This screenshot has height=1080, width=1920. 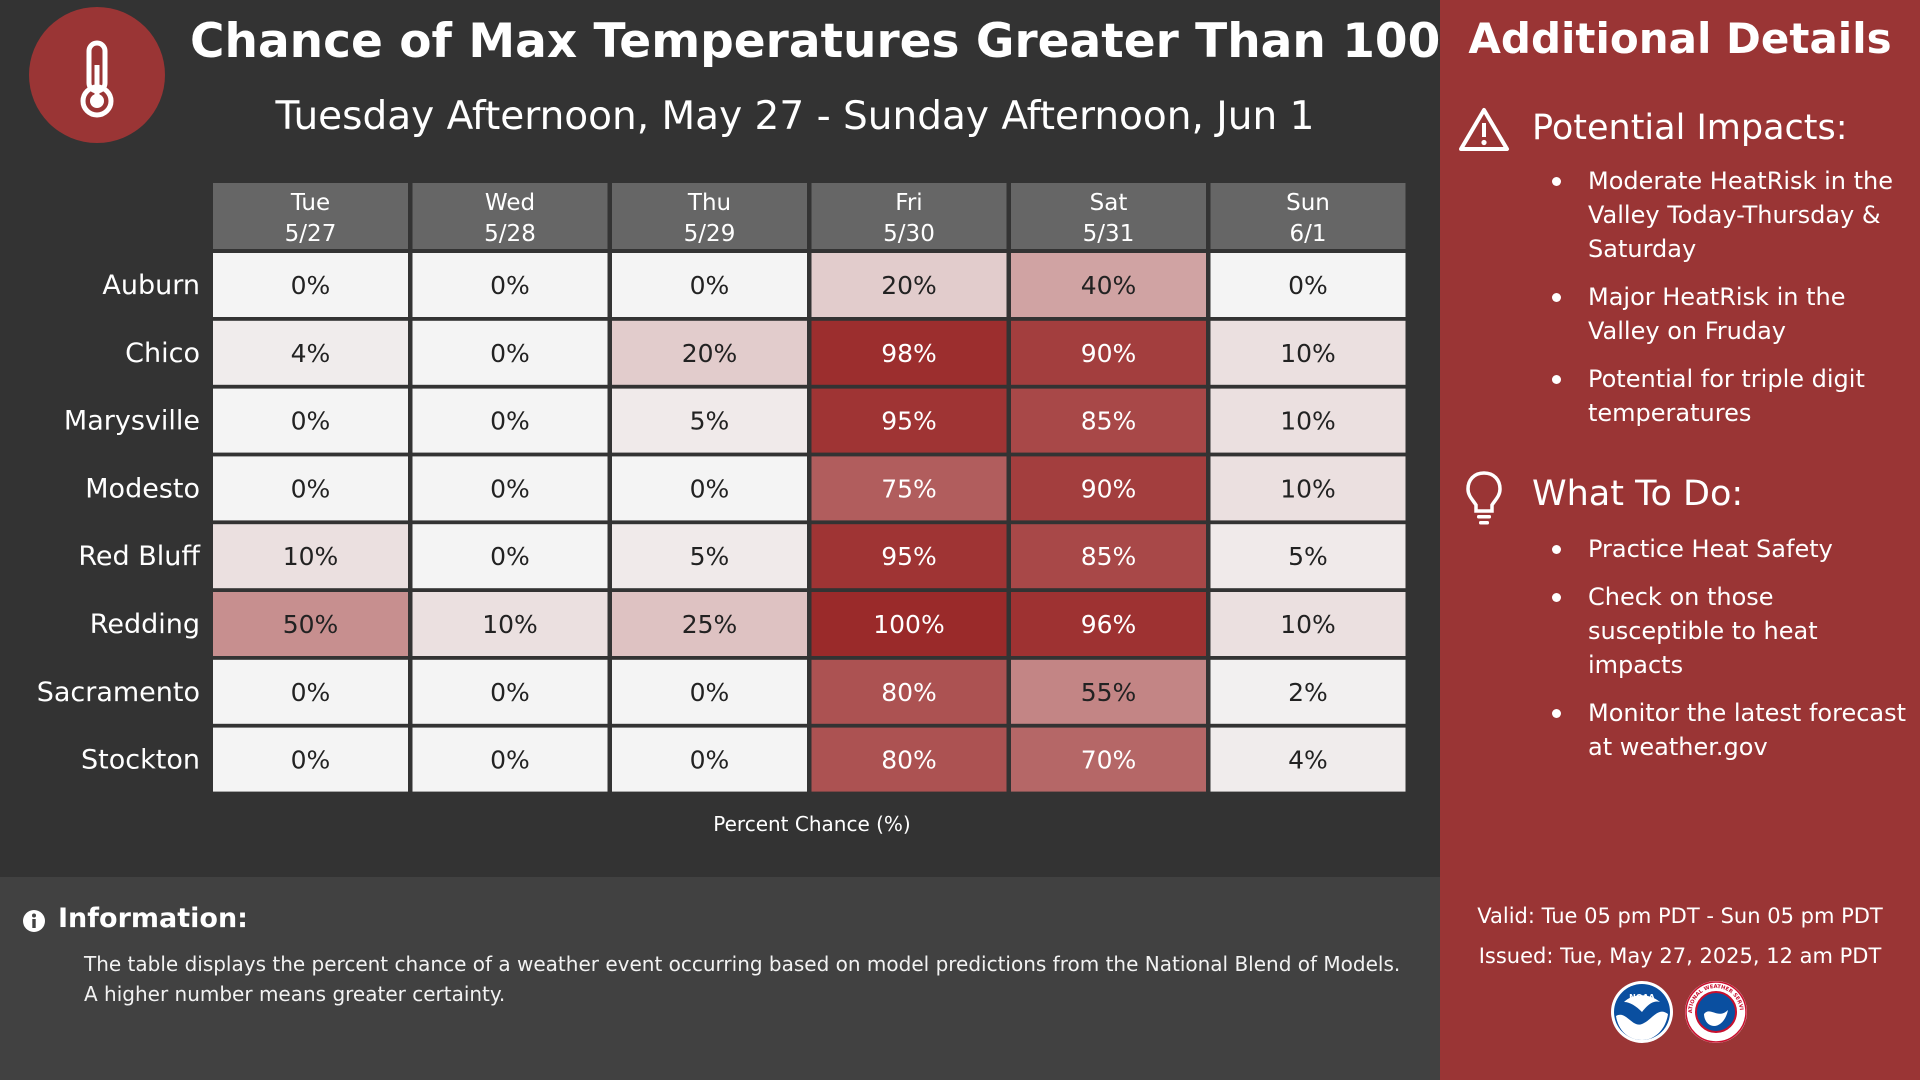 What do you see at coordinates (1680, 38) in the screenshot?
I see `details-title: Additional Details` at bounding box center [1680, 38].